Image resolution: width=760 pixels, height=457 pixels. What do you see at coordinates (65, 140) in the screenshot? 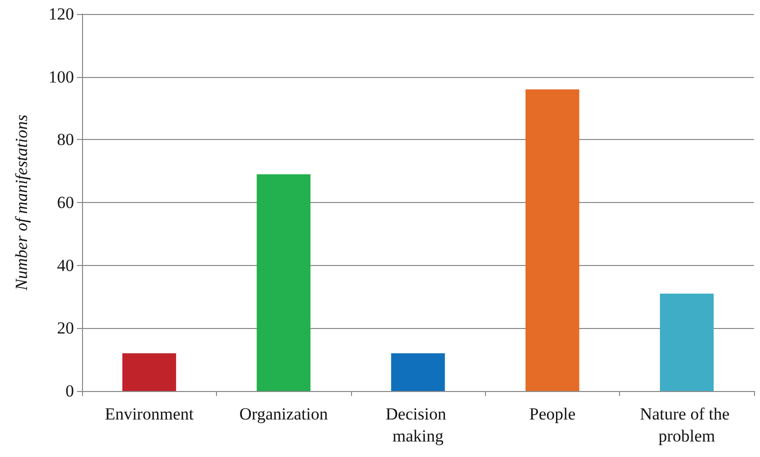
I see `y-tick-label: 80` at bounding box center [65, 140].